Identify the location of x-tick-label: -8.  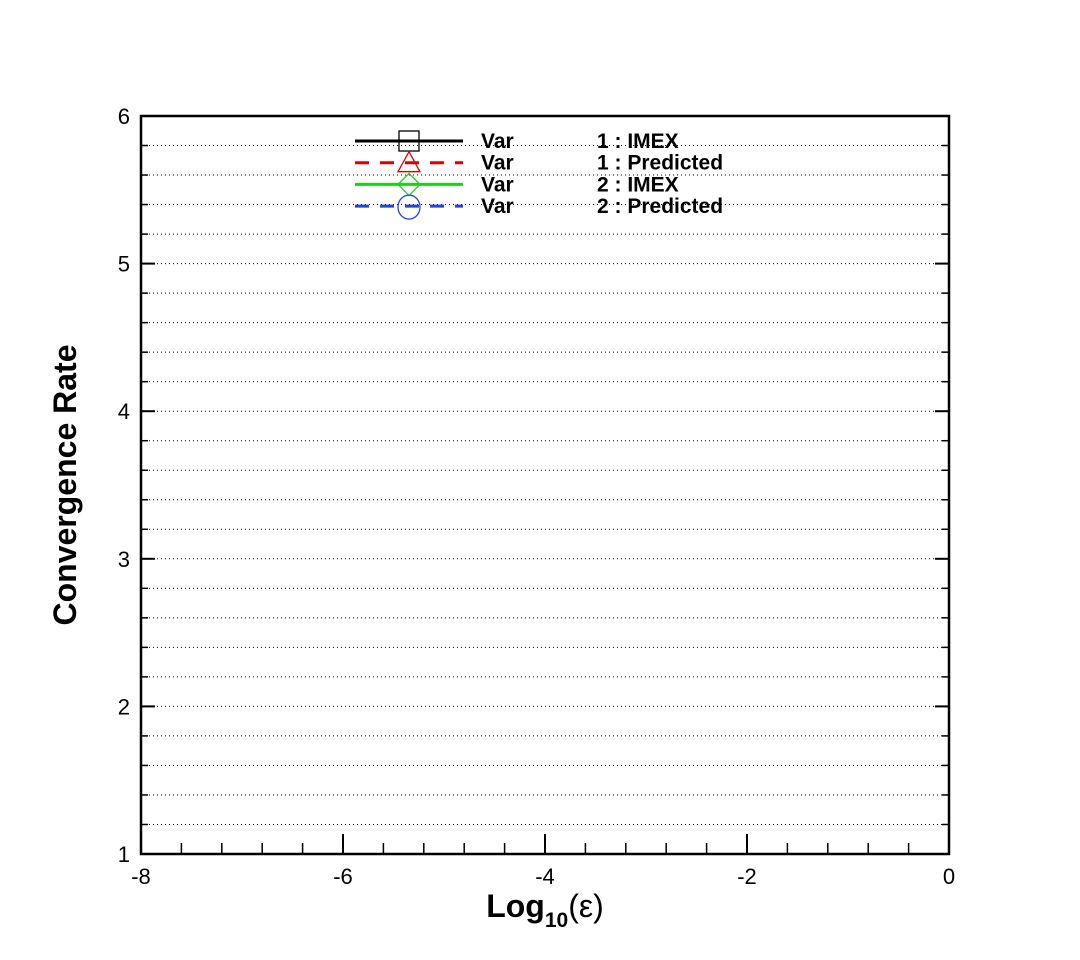
(141, 876).